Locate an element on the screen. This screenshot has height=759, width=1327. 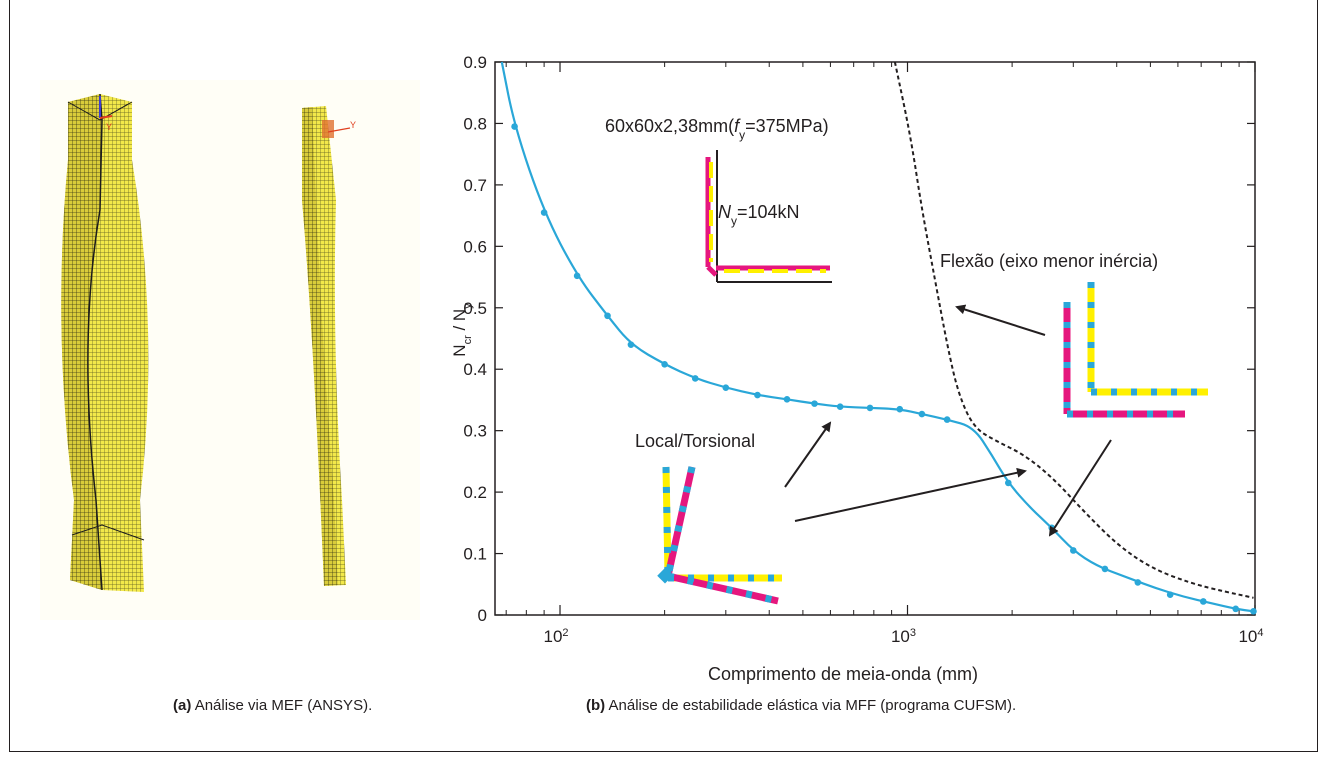
arrow-flexao is located at coordinates (1000, 320).